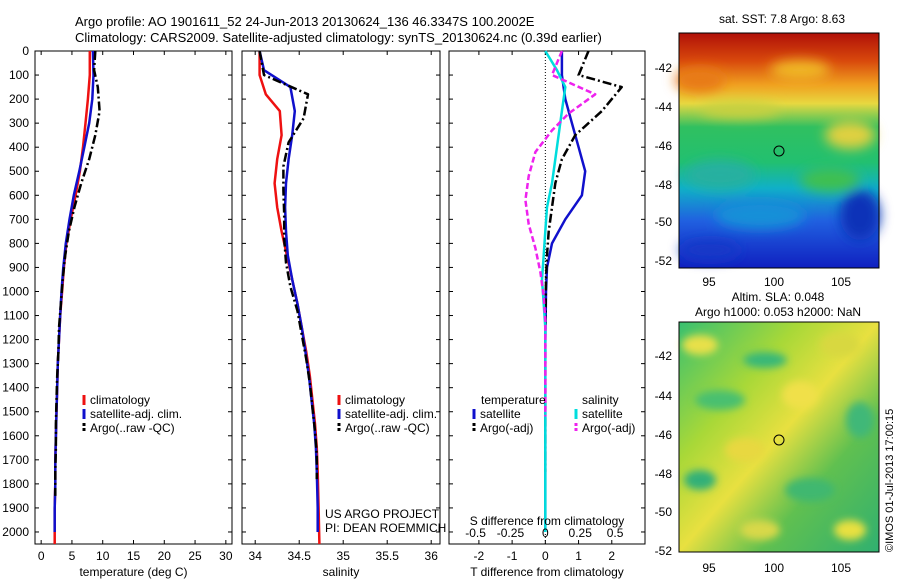  What do you see at coordinates (385, 528) in the screenshot?
I see `credit-line: PI: DEAN ROEMMICH` at bounding box center [385, 528].